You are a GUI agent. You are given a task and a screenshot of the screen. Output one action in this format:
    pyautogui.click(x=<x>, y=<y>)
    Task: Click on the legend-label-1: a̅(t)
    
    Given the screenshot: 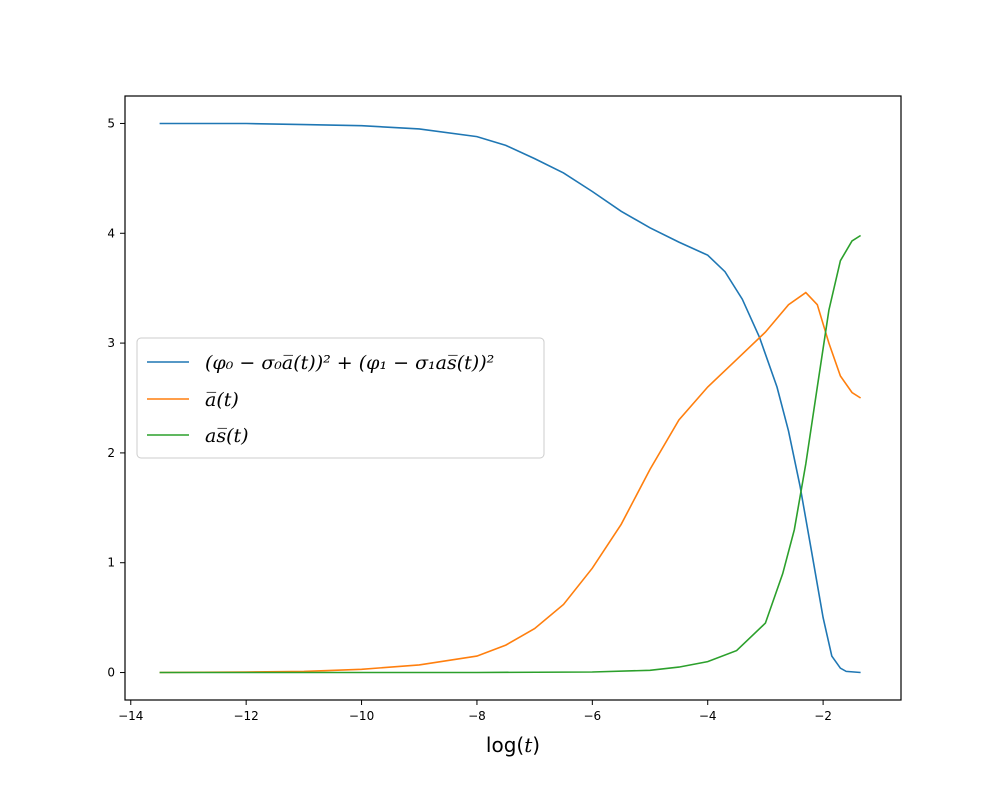 What is the action you would take?
    pyautogui.click(x=222, y=400)
    